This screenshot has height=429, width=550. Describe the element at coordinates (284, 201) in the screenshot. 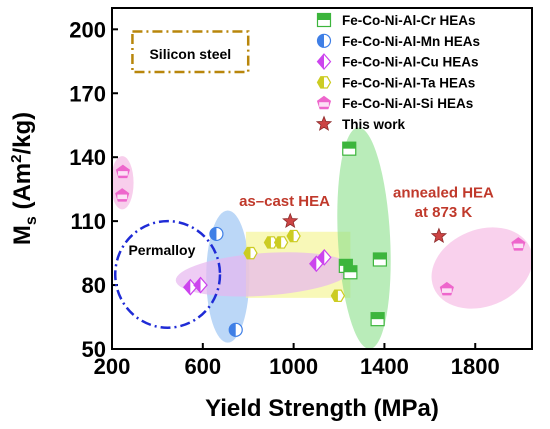

I see `as-cast-label: as–cast HEA` at that location.